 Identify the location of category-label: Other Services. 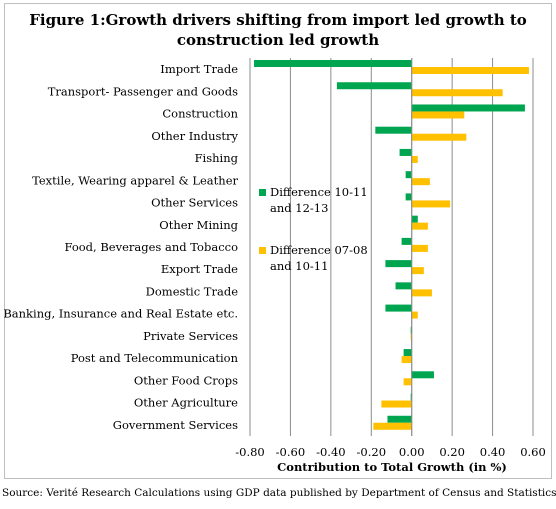
(194, 203).